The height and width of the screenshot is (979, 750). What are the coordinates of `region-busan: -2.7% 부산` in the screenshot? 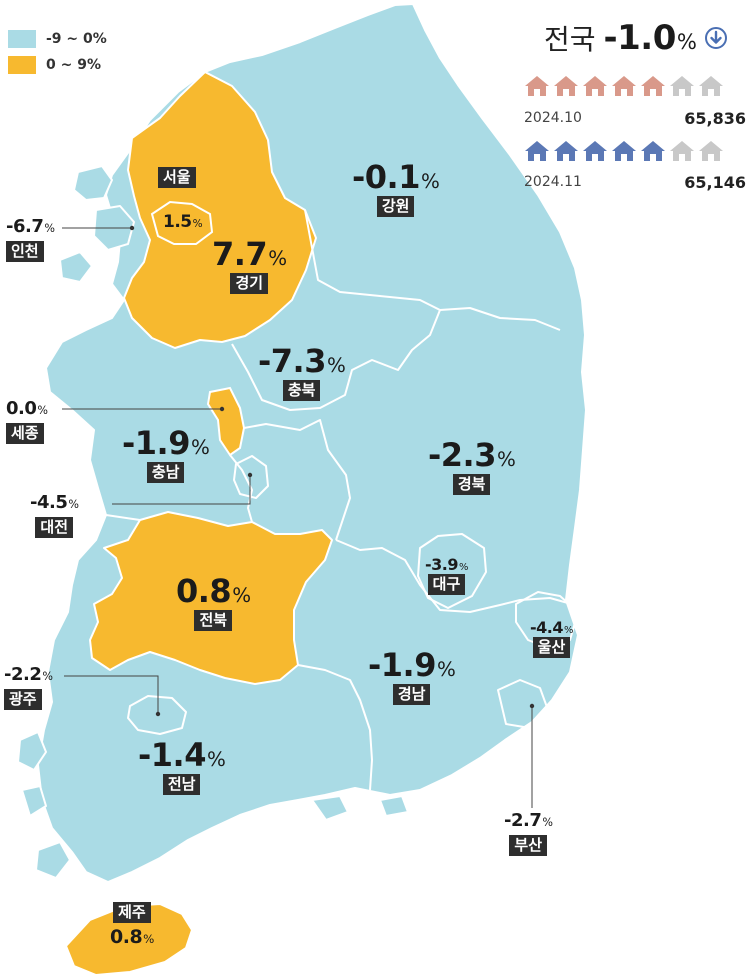 It's located at (528, 833).